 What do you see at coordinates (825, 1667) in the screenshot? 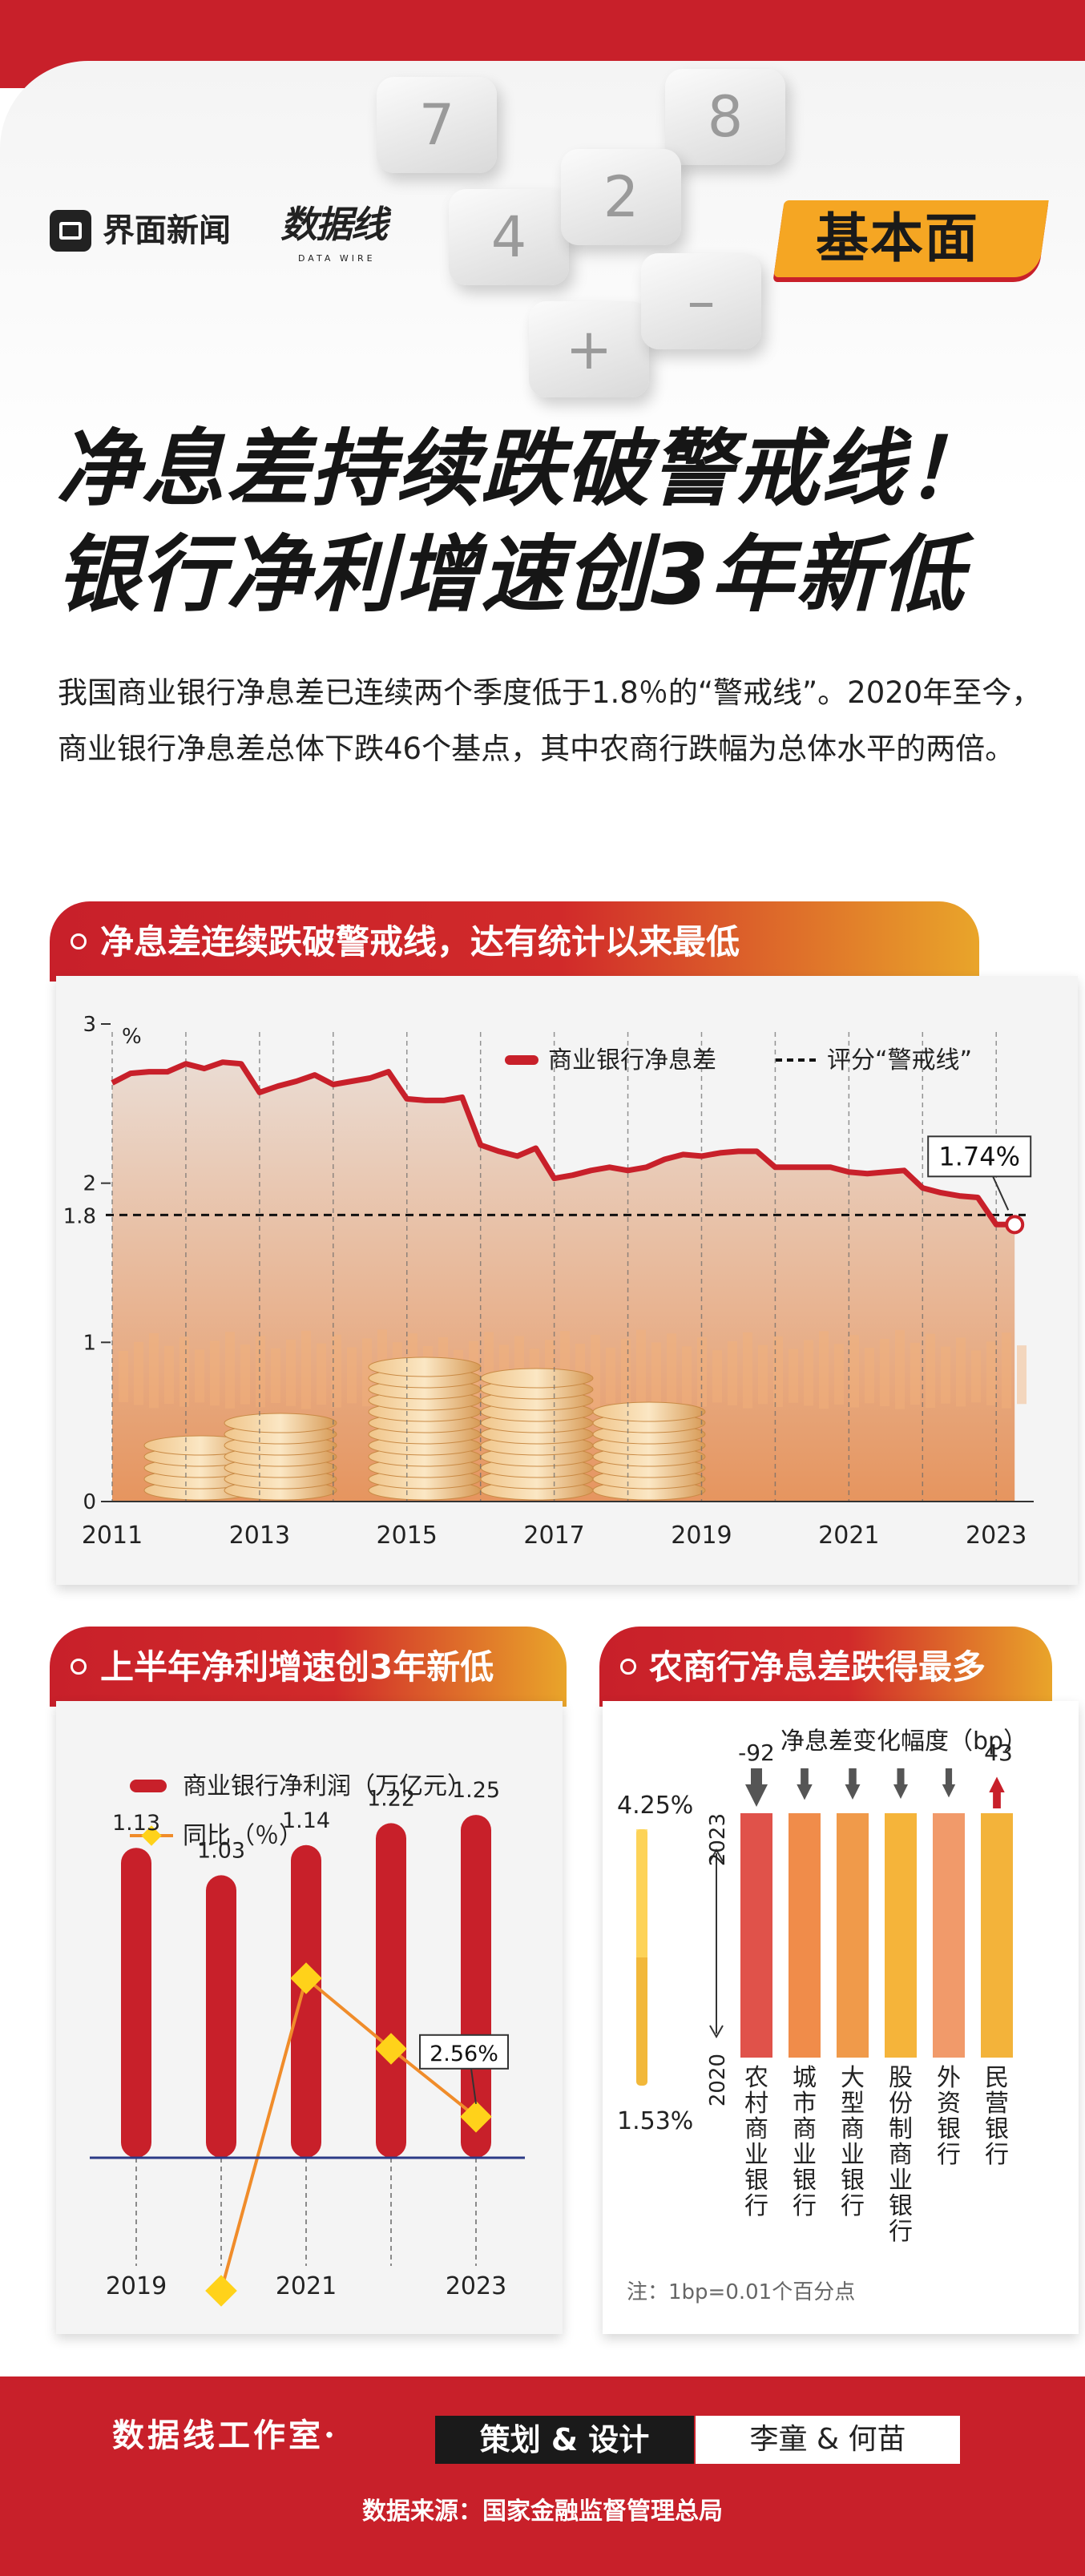
I see `section3-header` at bounding box center [825, 1667].